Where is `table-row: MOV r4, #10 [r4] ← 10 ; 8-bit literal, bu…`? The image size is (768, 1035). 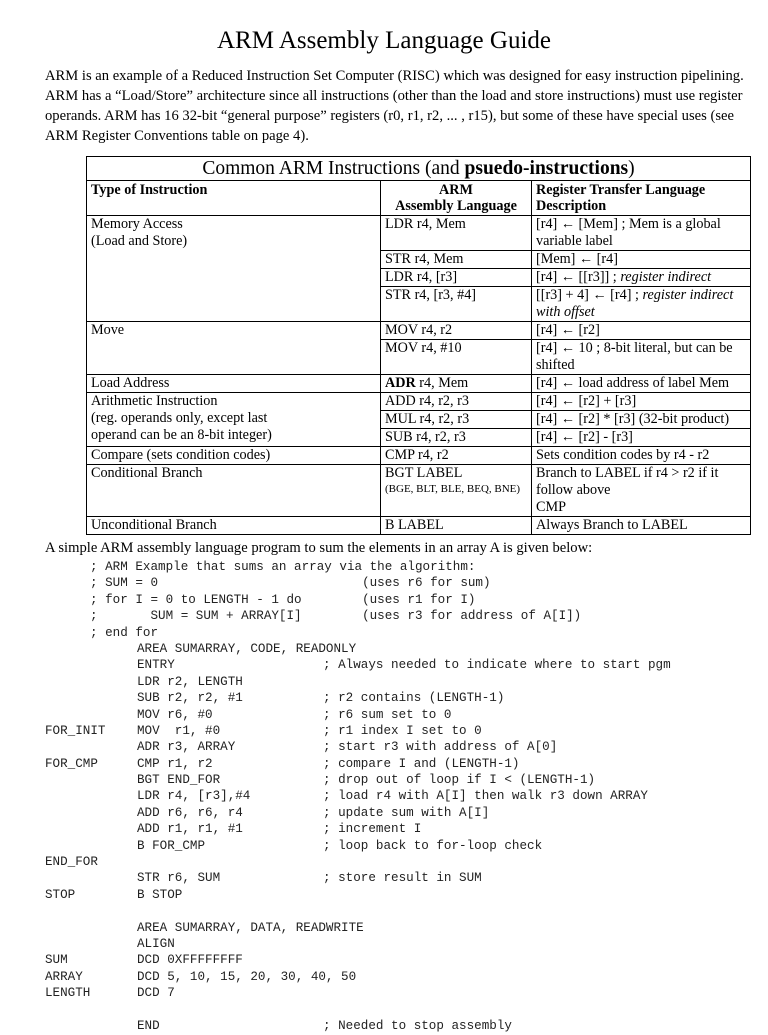
table-row: MOV r4, #10 [r4] ← 10 ; 8-bit literal, bu… is located at coordinates (419, 357).